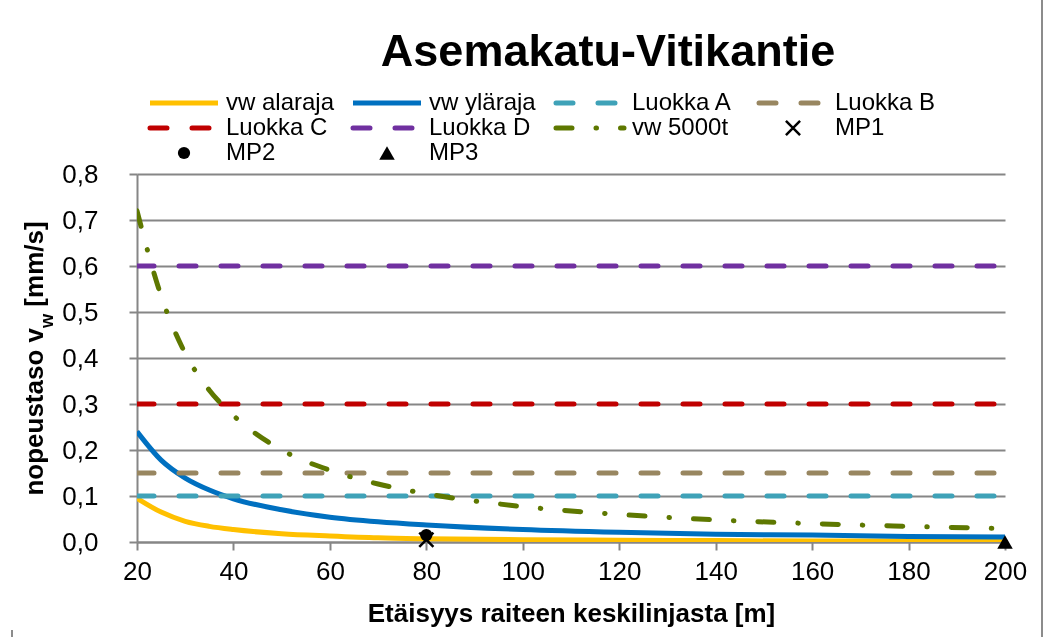 The height and width of the screenshot is (637, 1049). I want to click on x-tick-label: 20, so click(137, 570).